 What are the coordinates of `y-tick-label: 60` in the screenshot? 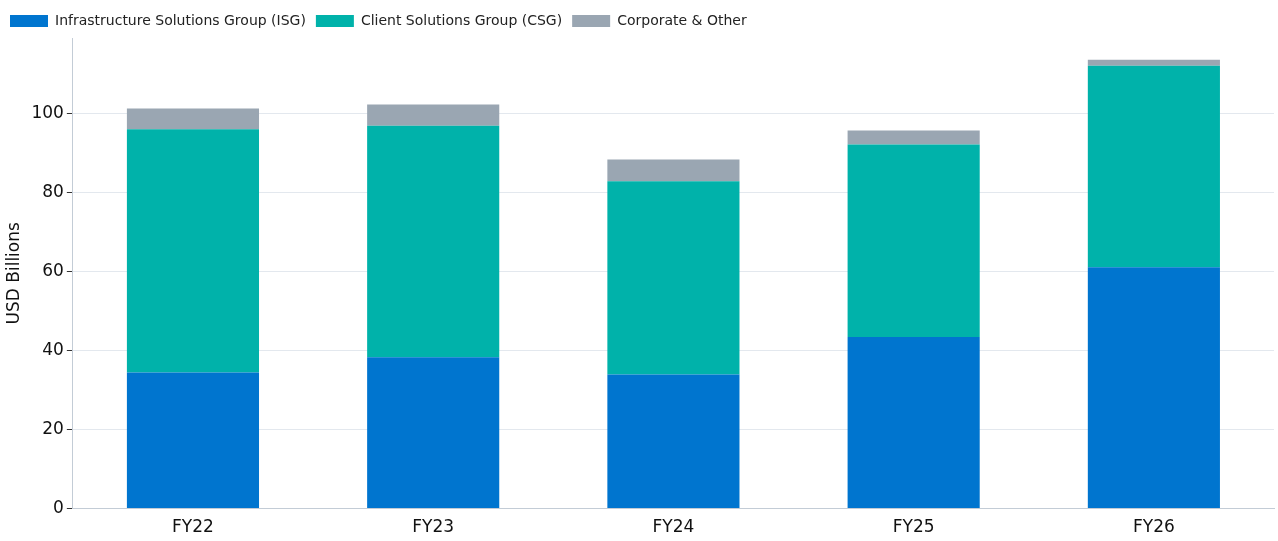 It's located at (53, 269).